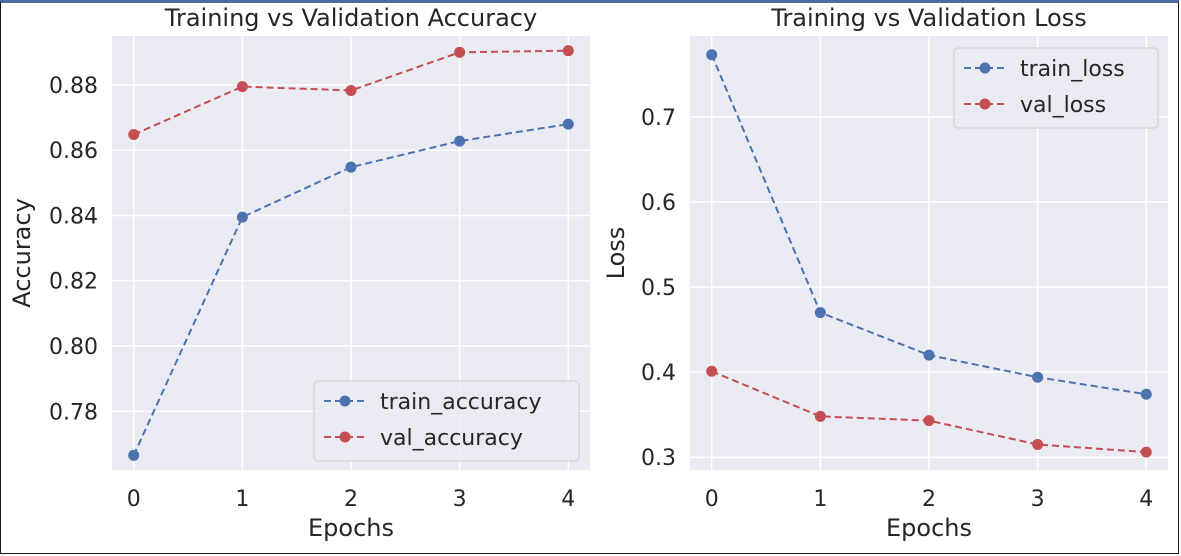 The width and height of the screenshot is (1181, 556). What do you see at coordinates (616, 253) in the screenshot?
I see `y-axis-label: Loss` at bounding box center [616, 253].